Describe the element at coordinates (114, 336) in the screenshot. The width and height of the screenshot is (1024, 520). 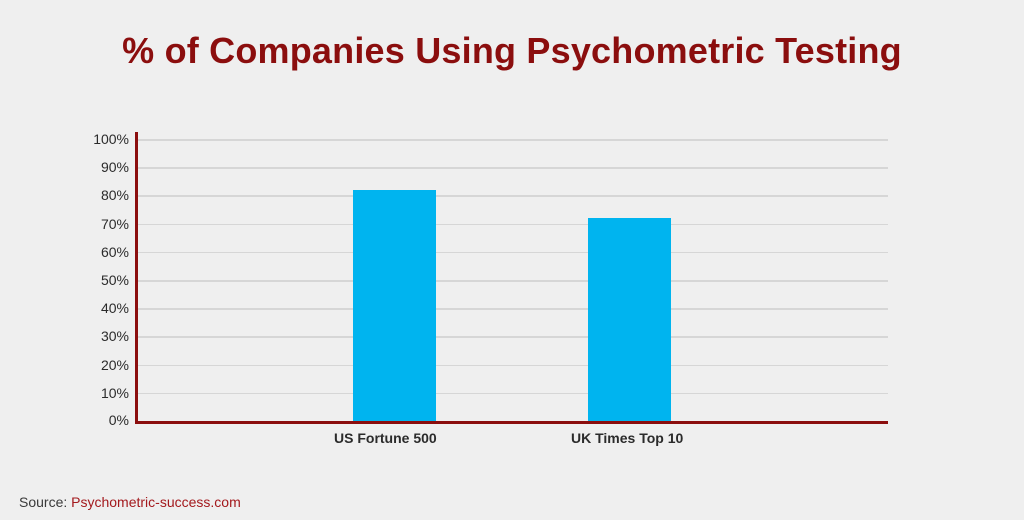
I see `y-tick-label: 30%` at that location.